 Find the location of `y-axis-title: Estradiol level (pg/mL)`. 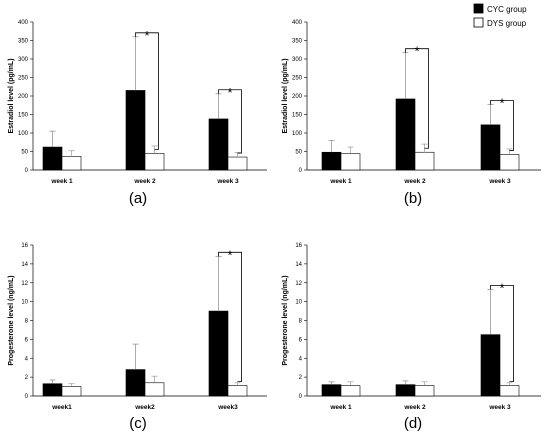

y-axis-title: Estradiol level (pg/mL) is located at coordinates (285, 95).